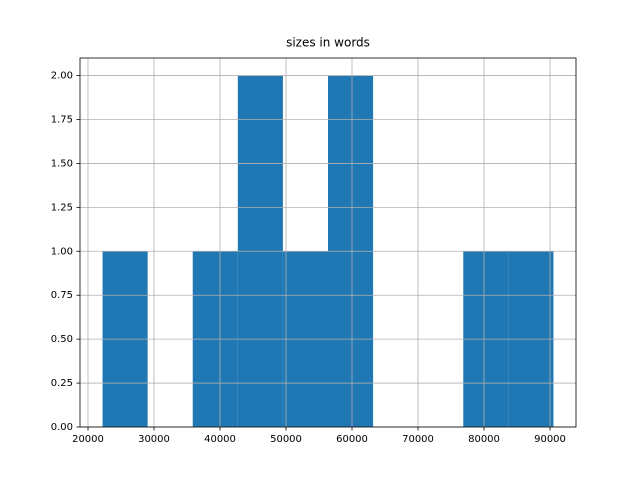 This screenshot has width=640, height=480. I want to click on y-tick-label: 0.50, so click(62, 339).